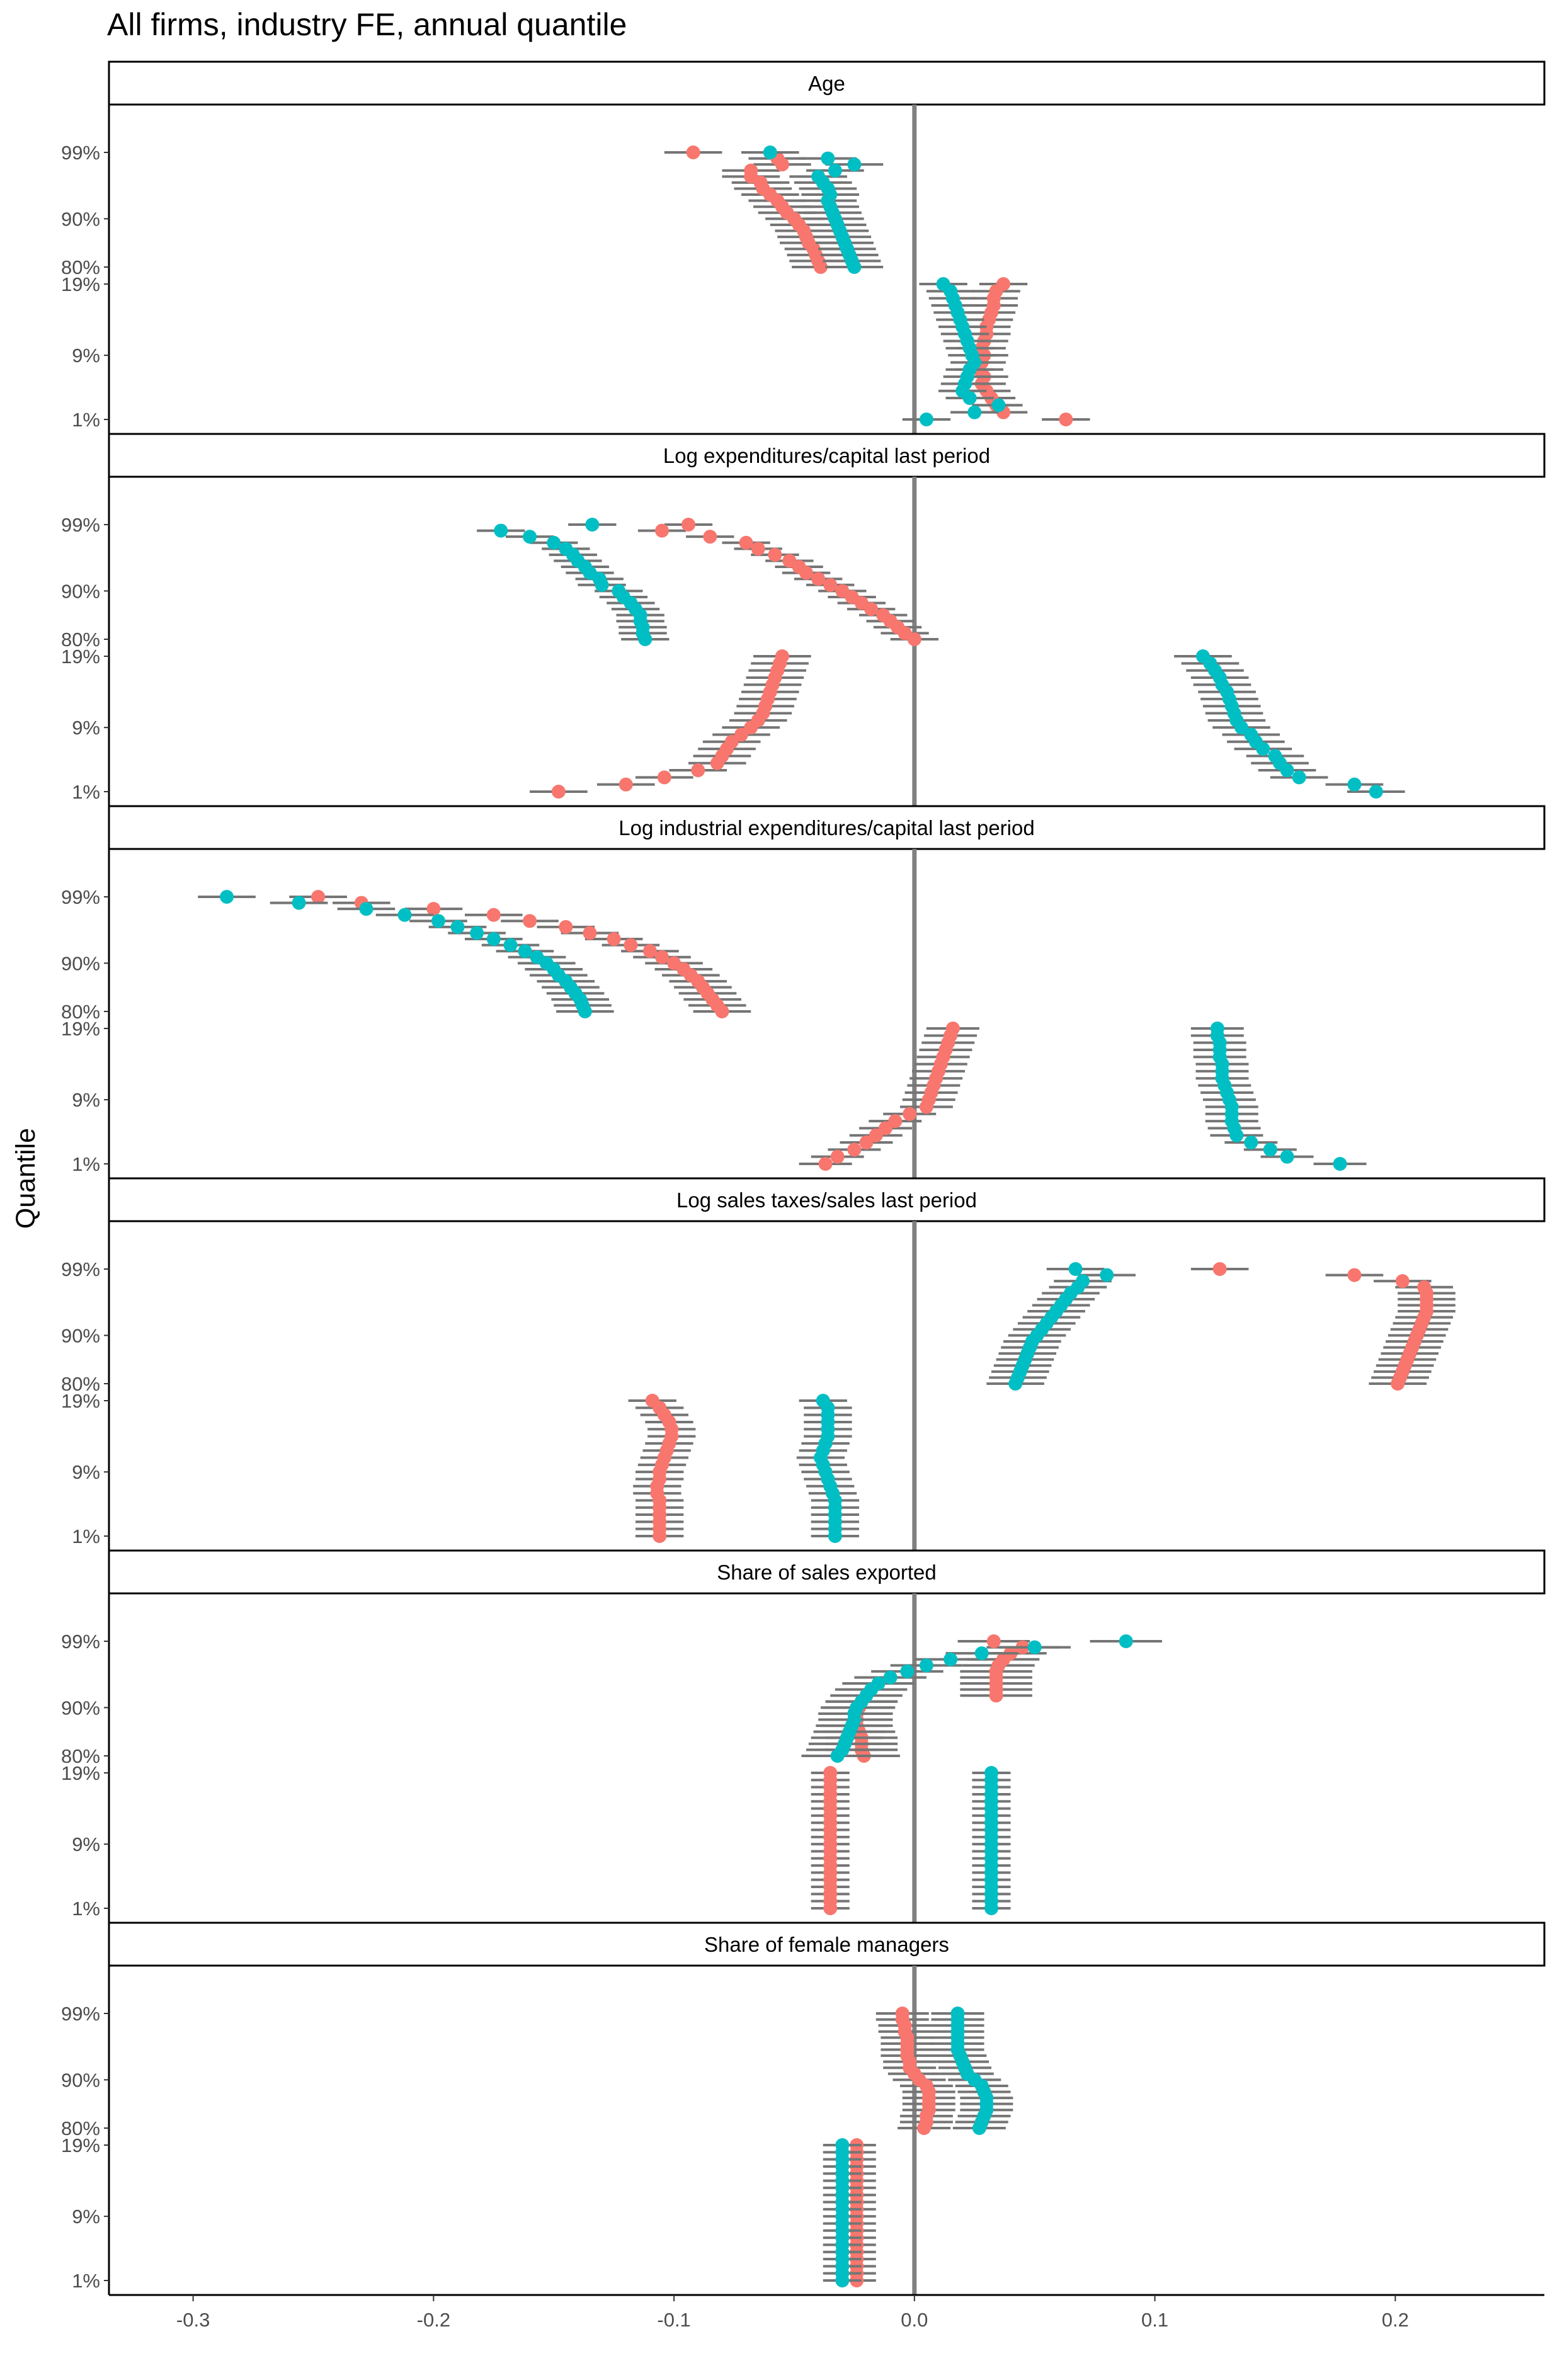  What do you see at coordinates (1395, 2320) in the screenshot?
I see `x-tick-label: 0.2` at bounding box center [1395, 2320].